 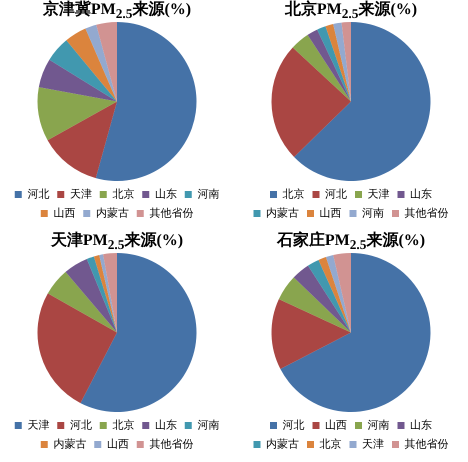 What do you see at coordinates (117, 11) in the screenshot?
I see `chart-title: 京津冀PM$_{2.5}$来源(%)` at bounding box center [117, 11].